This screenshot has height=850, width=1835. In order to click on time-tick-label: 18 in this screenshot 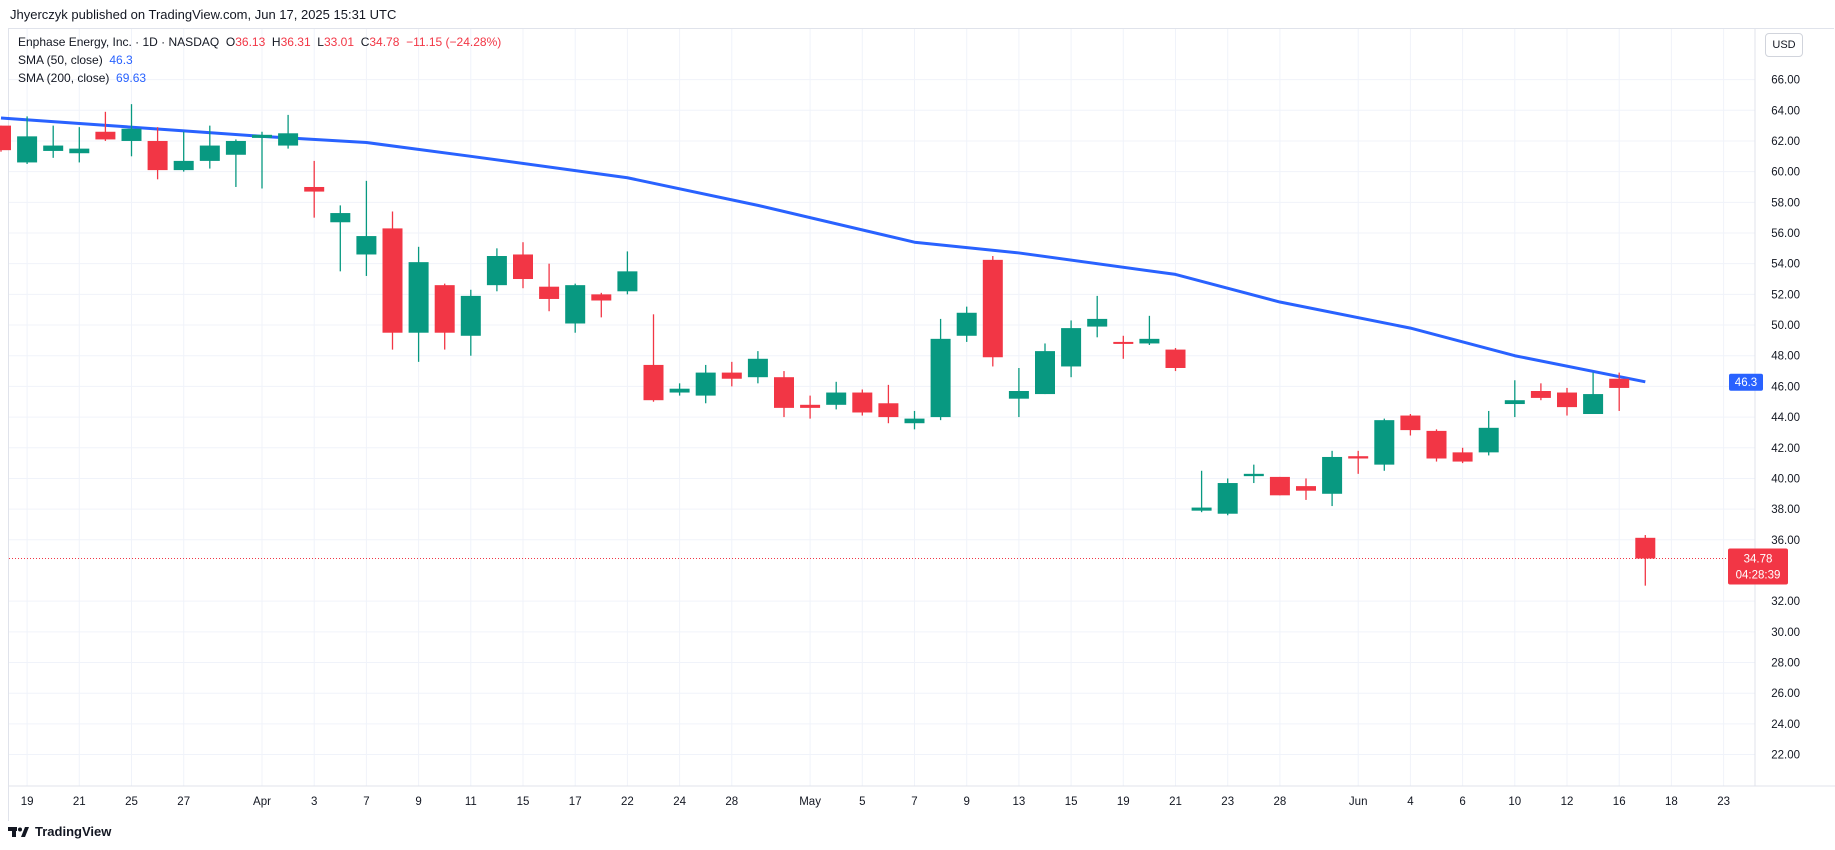, I will do `click(1671, 802)`.